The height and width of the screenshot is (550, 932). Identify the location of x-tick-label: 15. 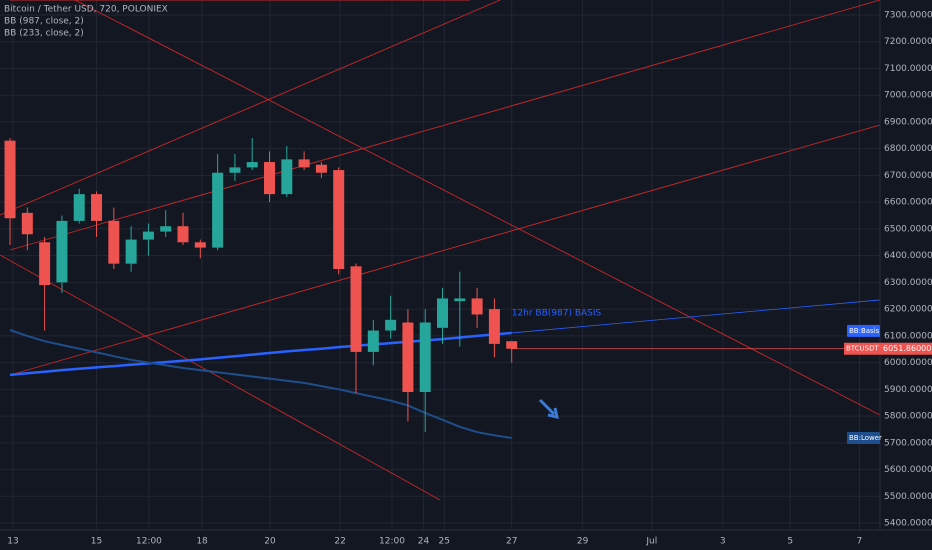
(96, 542).